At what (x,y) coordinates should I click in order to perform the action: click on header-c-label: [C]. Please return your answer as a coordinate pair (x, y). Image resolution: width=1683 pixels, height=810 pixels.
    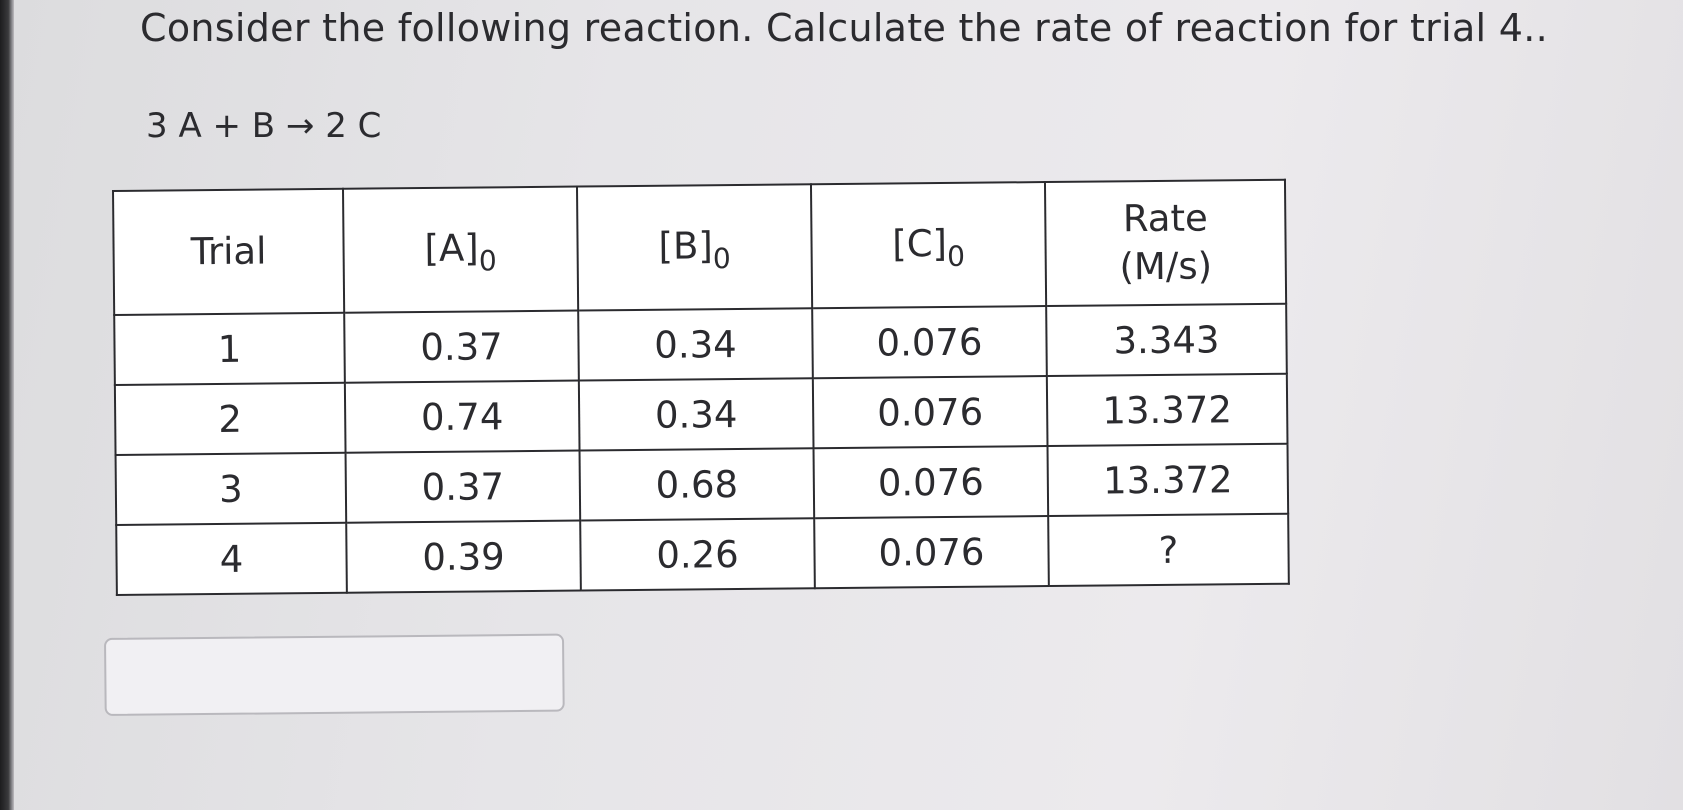
    Looking at the image, I should click on (920, 243).